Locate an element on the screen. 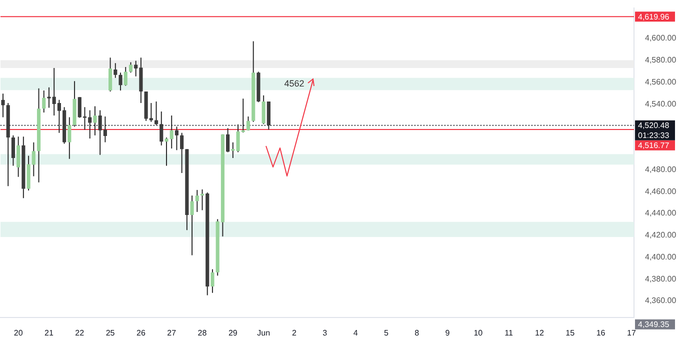 This screenshot has height=345, width=680. y-tick-label: 4,440.00 is located at coordinates (661, 213).